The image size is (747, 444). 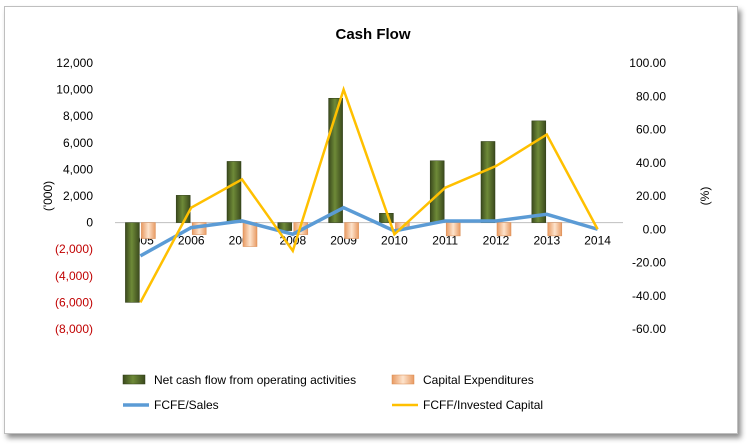 I want to click on right-axis-label: (%), so click(x=705, y=196).